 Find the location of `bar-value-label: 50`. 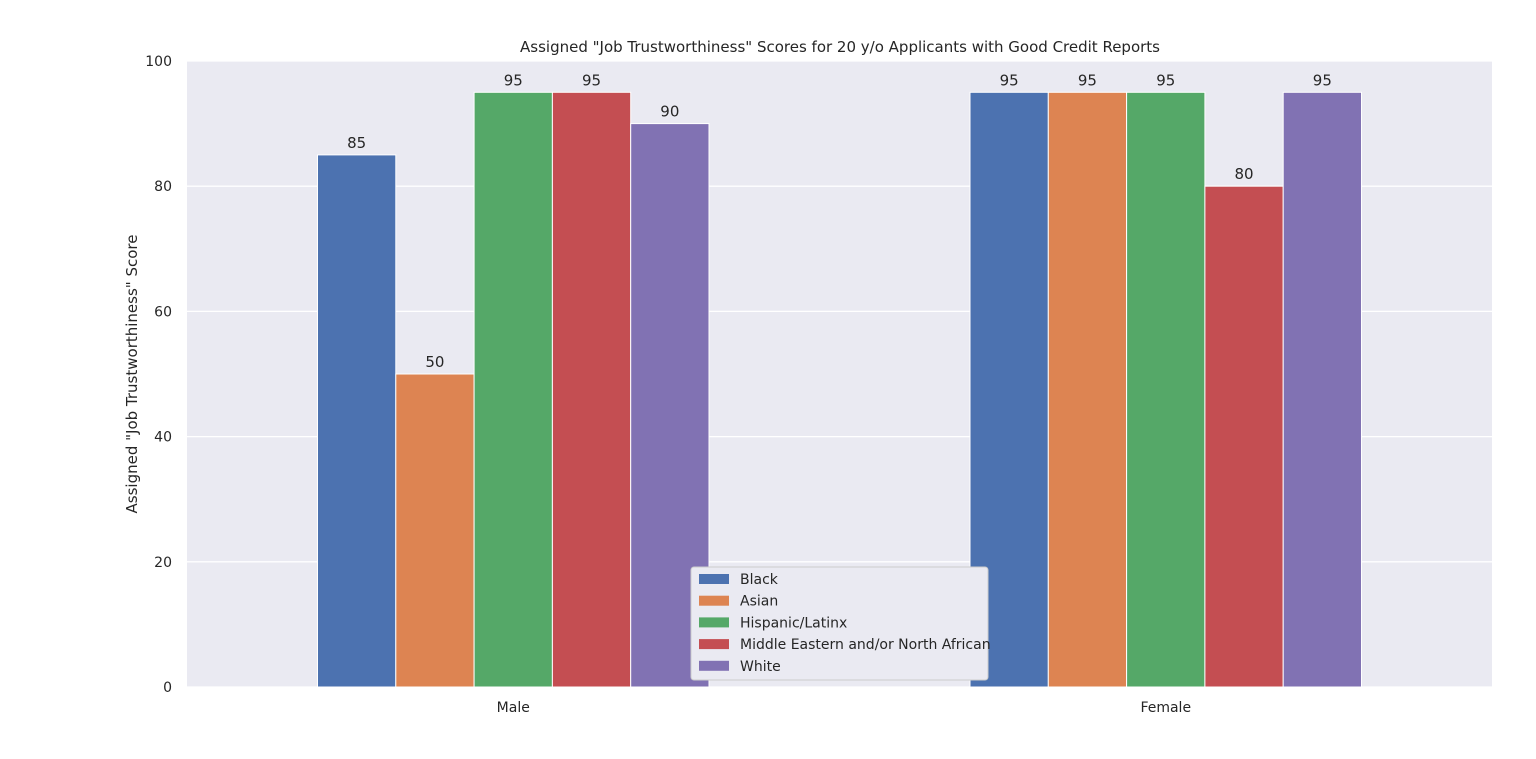

bar-value-label: 50 is located at coordinates (434, 362).